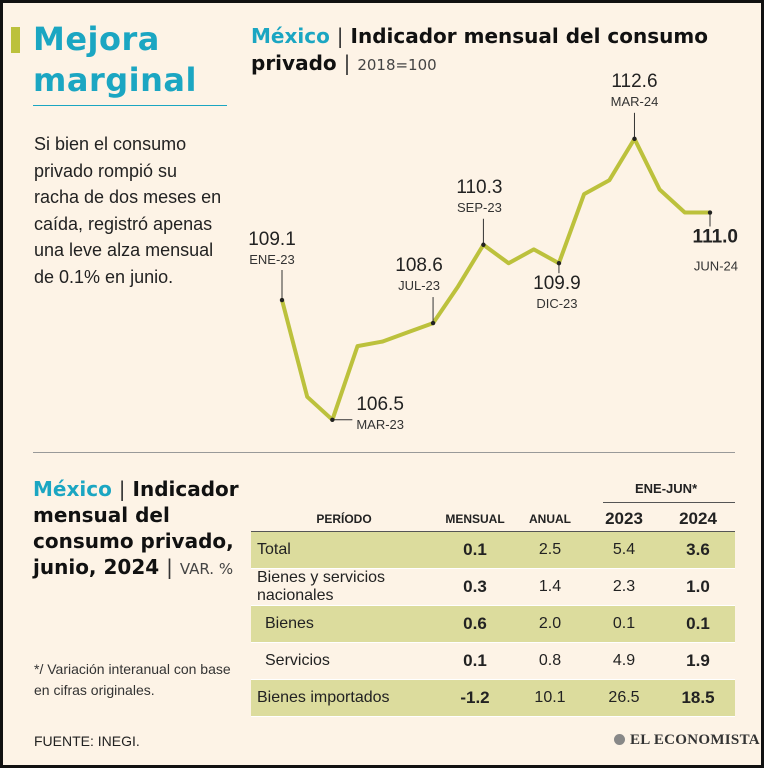 This screenshot has width=764, height=768. Describe the element at coordinates (666, 488) in the screenshot. I see `range-label: ENE-JUN*` at that location.